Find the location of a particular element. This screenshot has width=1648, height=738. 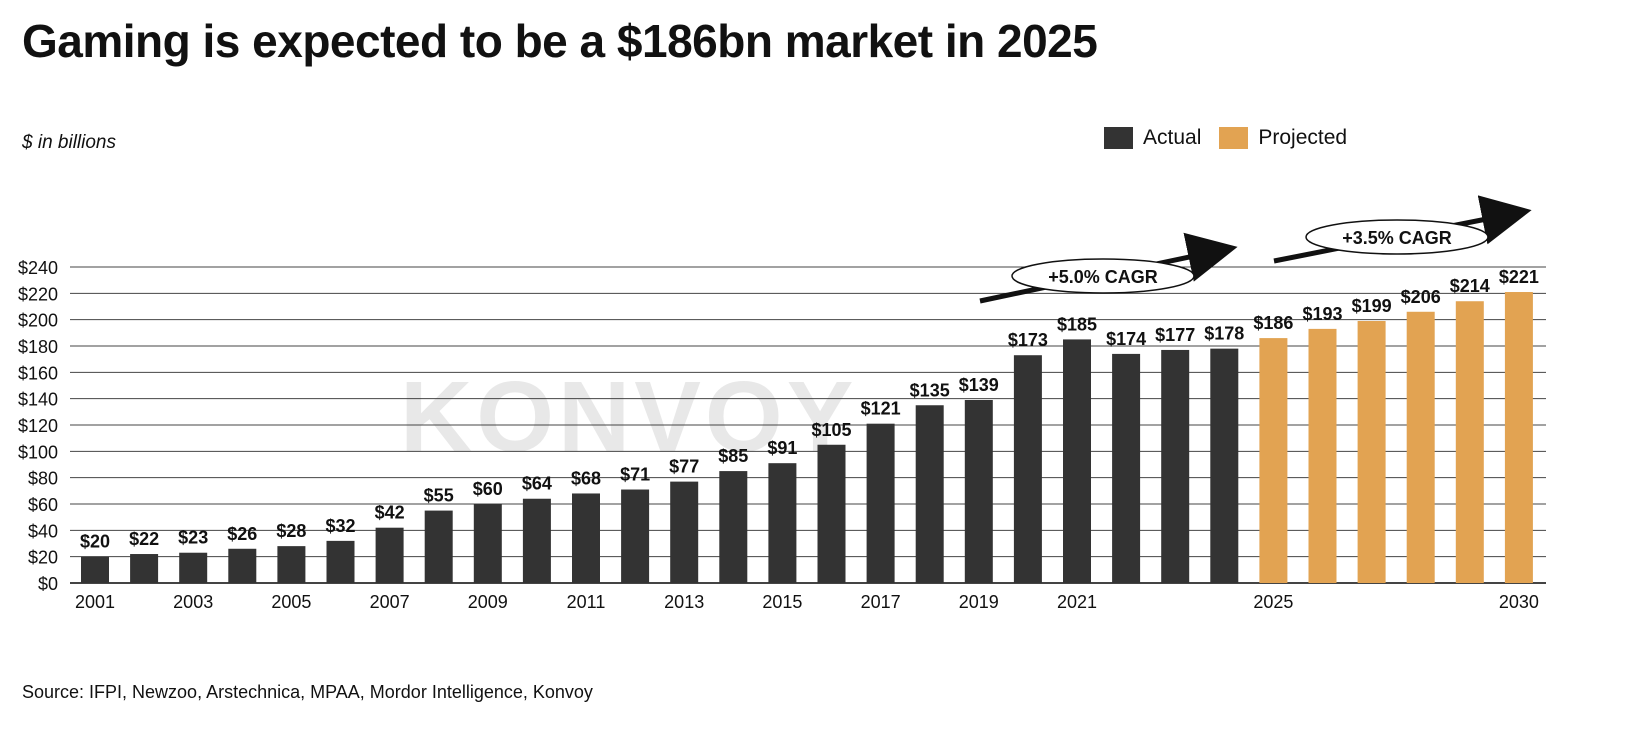

data-label-2004: $26 is located at coordinates (242, 534).